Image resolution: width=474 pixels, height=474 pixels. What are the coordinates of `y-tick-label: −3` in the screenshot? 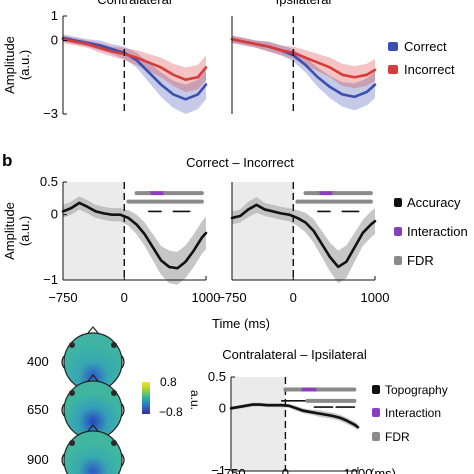 It's located at (50, 113).